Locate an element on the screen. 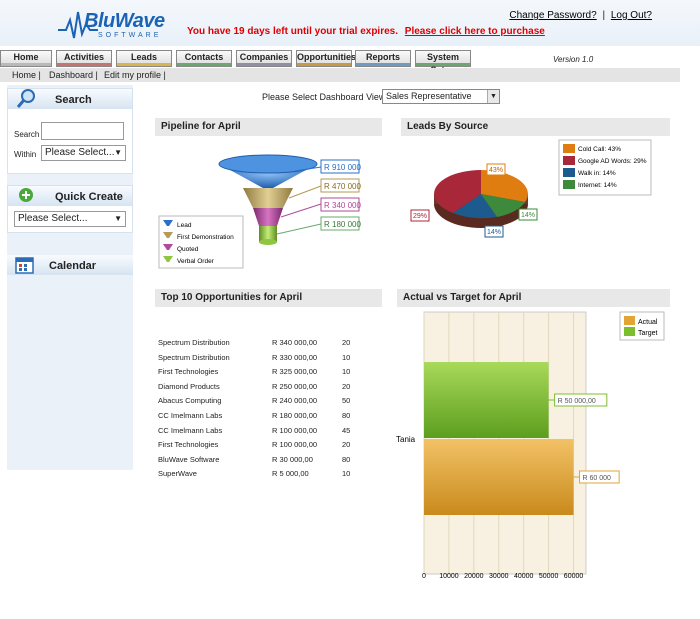 This screenshot has height=619, width=700. pie-label-box-cold-call is located at coordinates (496, 169).